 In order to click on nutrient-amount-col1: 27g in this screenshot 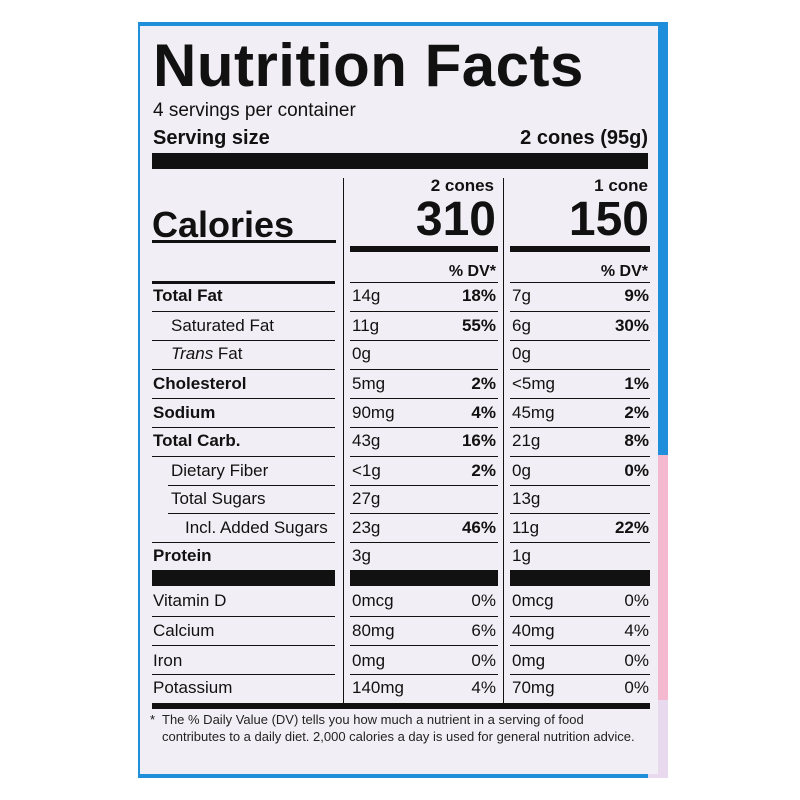, I will do `click(366, 498)`.